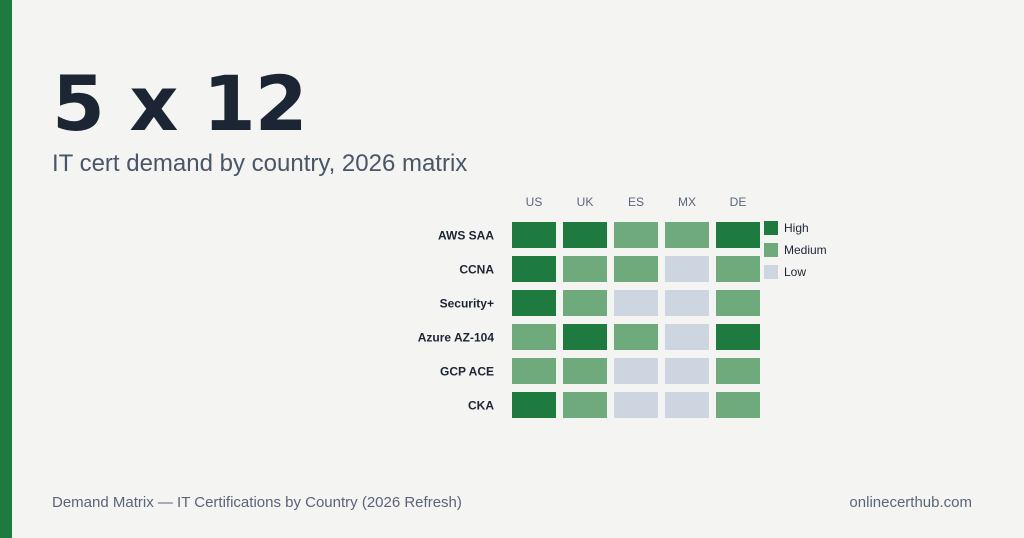 This screenshot has height=538, width=1024. I want to click on row-label: Azure AZ-104, so click(456, 338).